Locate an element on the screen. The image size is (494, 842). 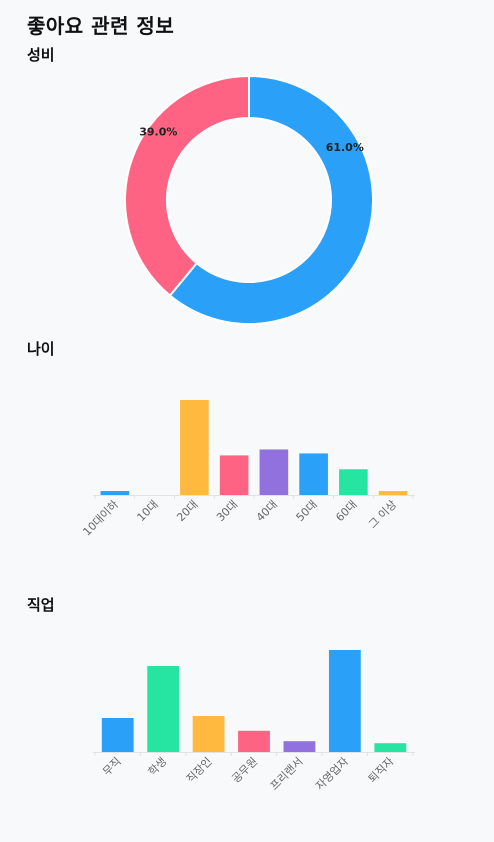
x-tick-label: 퇴직자 is located at coordinates (381, 770).